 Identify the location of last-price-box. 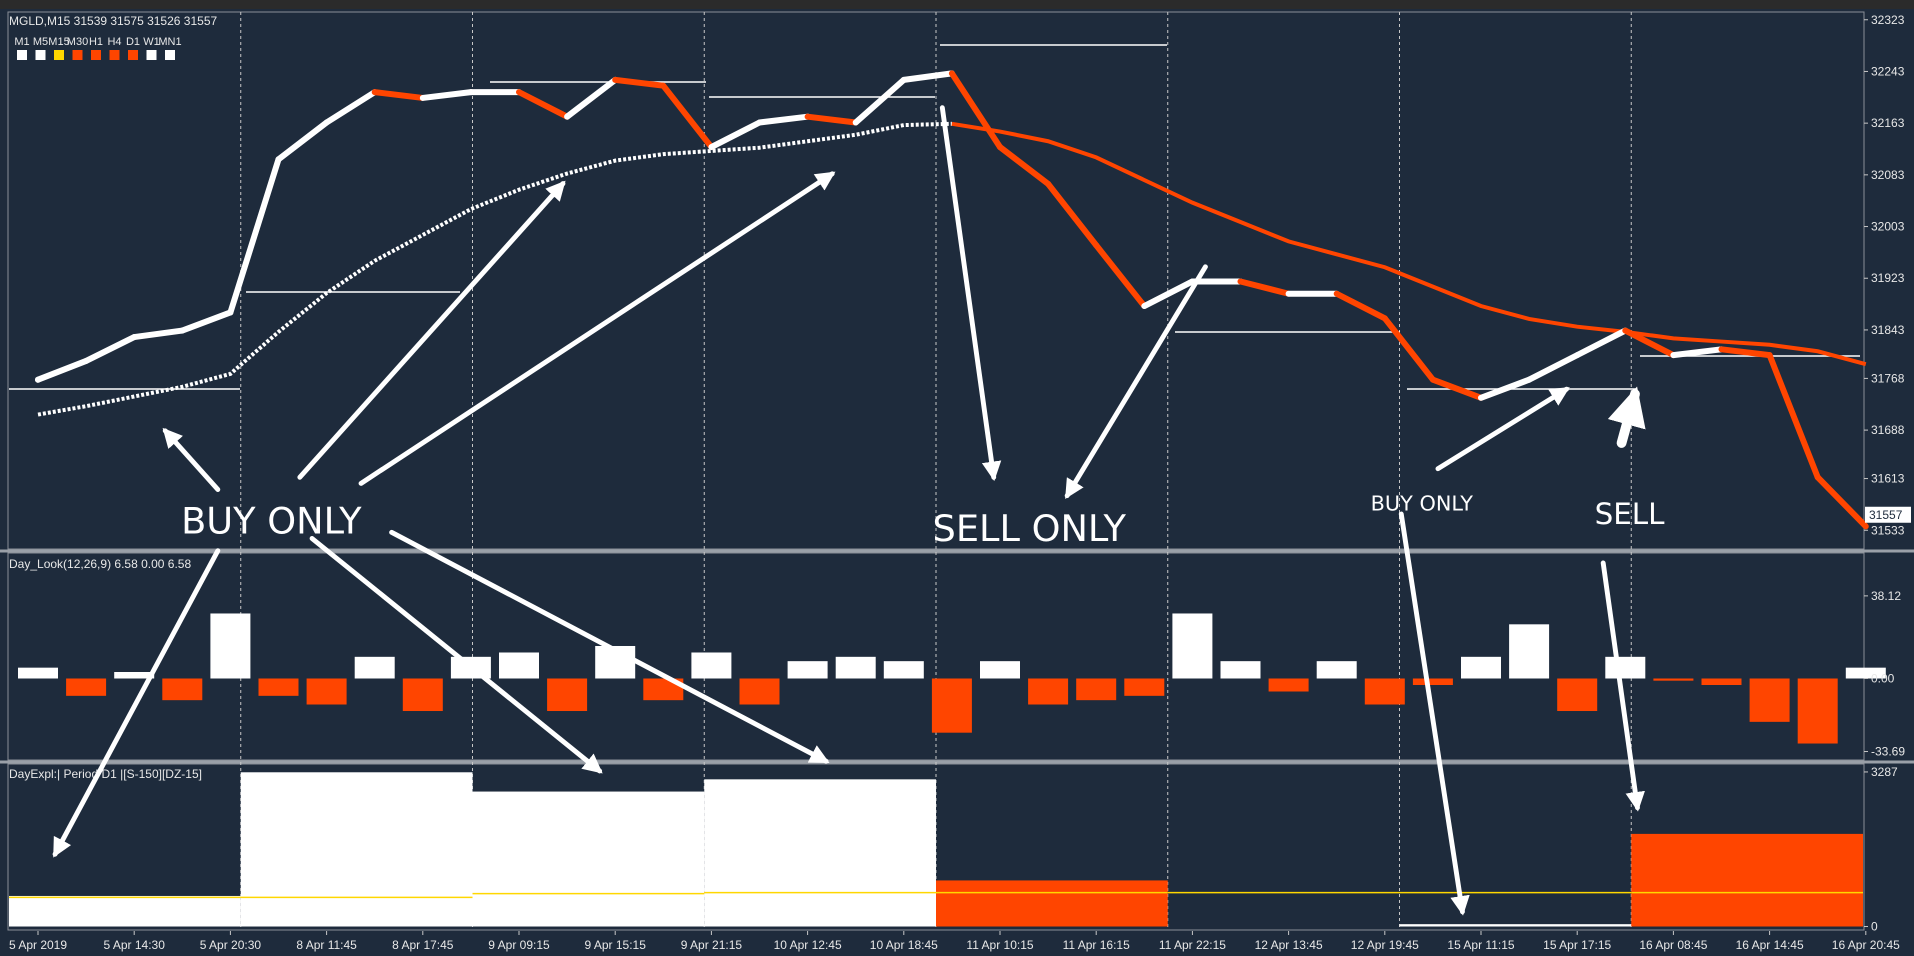
(1888, 514).